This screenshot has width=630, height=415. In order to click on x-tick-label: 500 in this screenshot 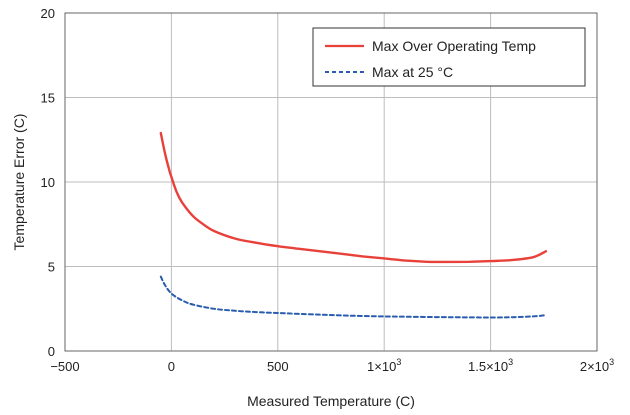, I will do `click(278, 366)`.